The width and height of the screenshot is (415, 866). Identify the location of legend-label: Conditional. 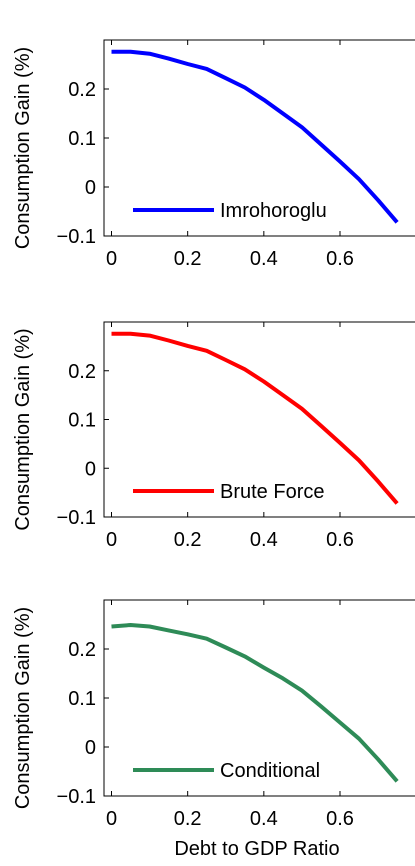
(270, 771).